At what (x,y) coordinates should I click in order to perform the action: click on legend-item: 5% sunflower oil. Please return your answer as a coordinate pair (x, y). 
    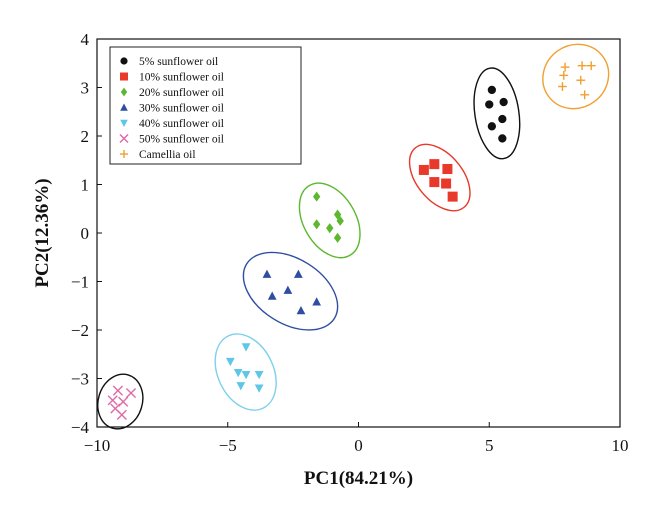
    Looking at the image, I should click on (169, 62).